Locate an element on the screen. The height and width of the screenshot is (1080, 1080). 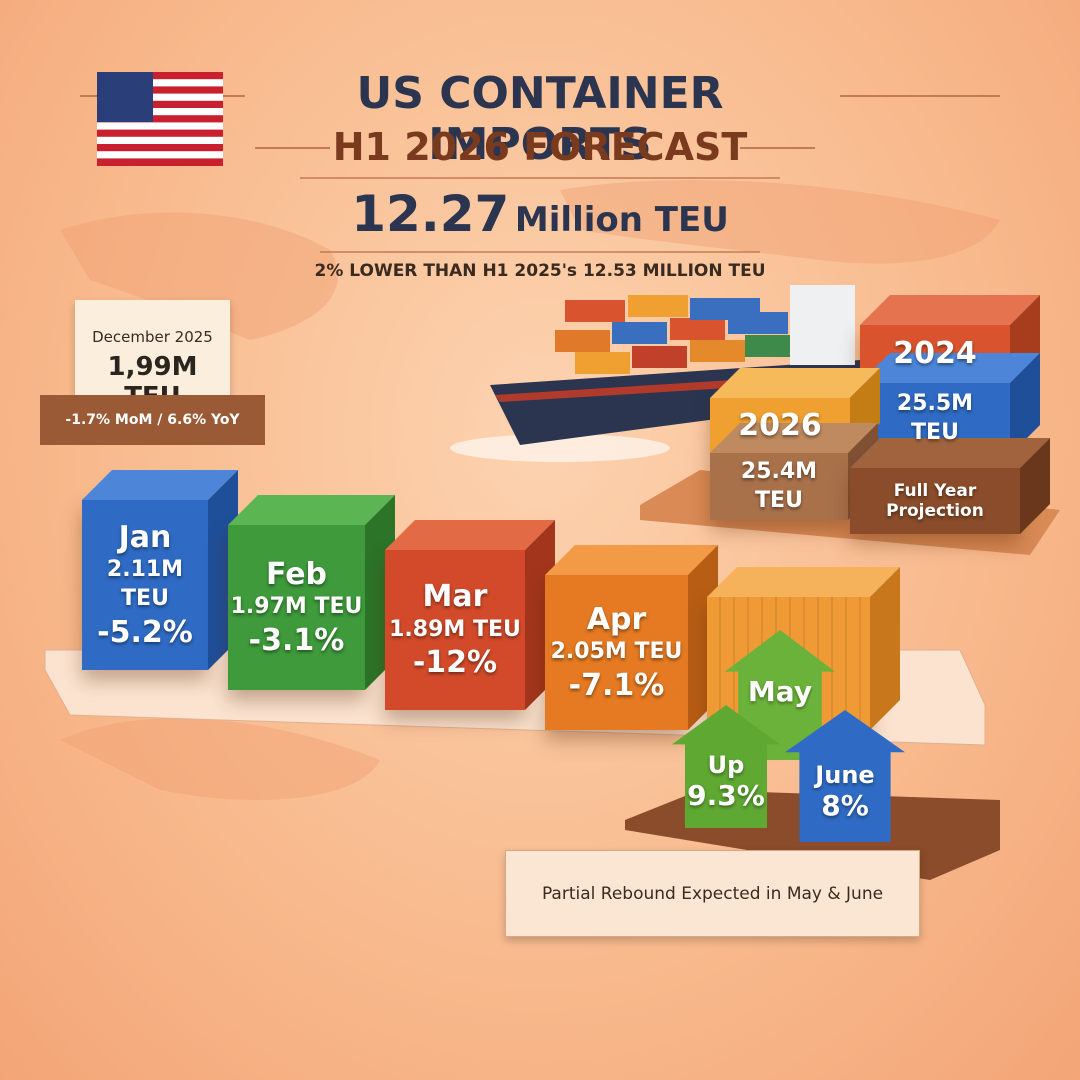
box-2026: 2026 is located at coordinates (780, 425).